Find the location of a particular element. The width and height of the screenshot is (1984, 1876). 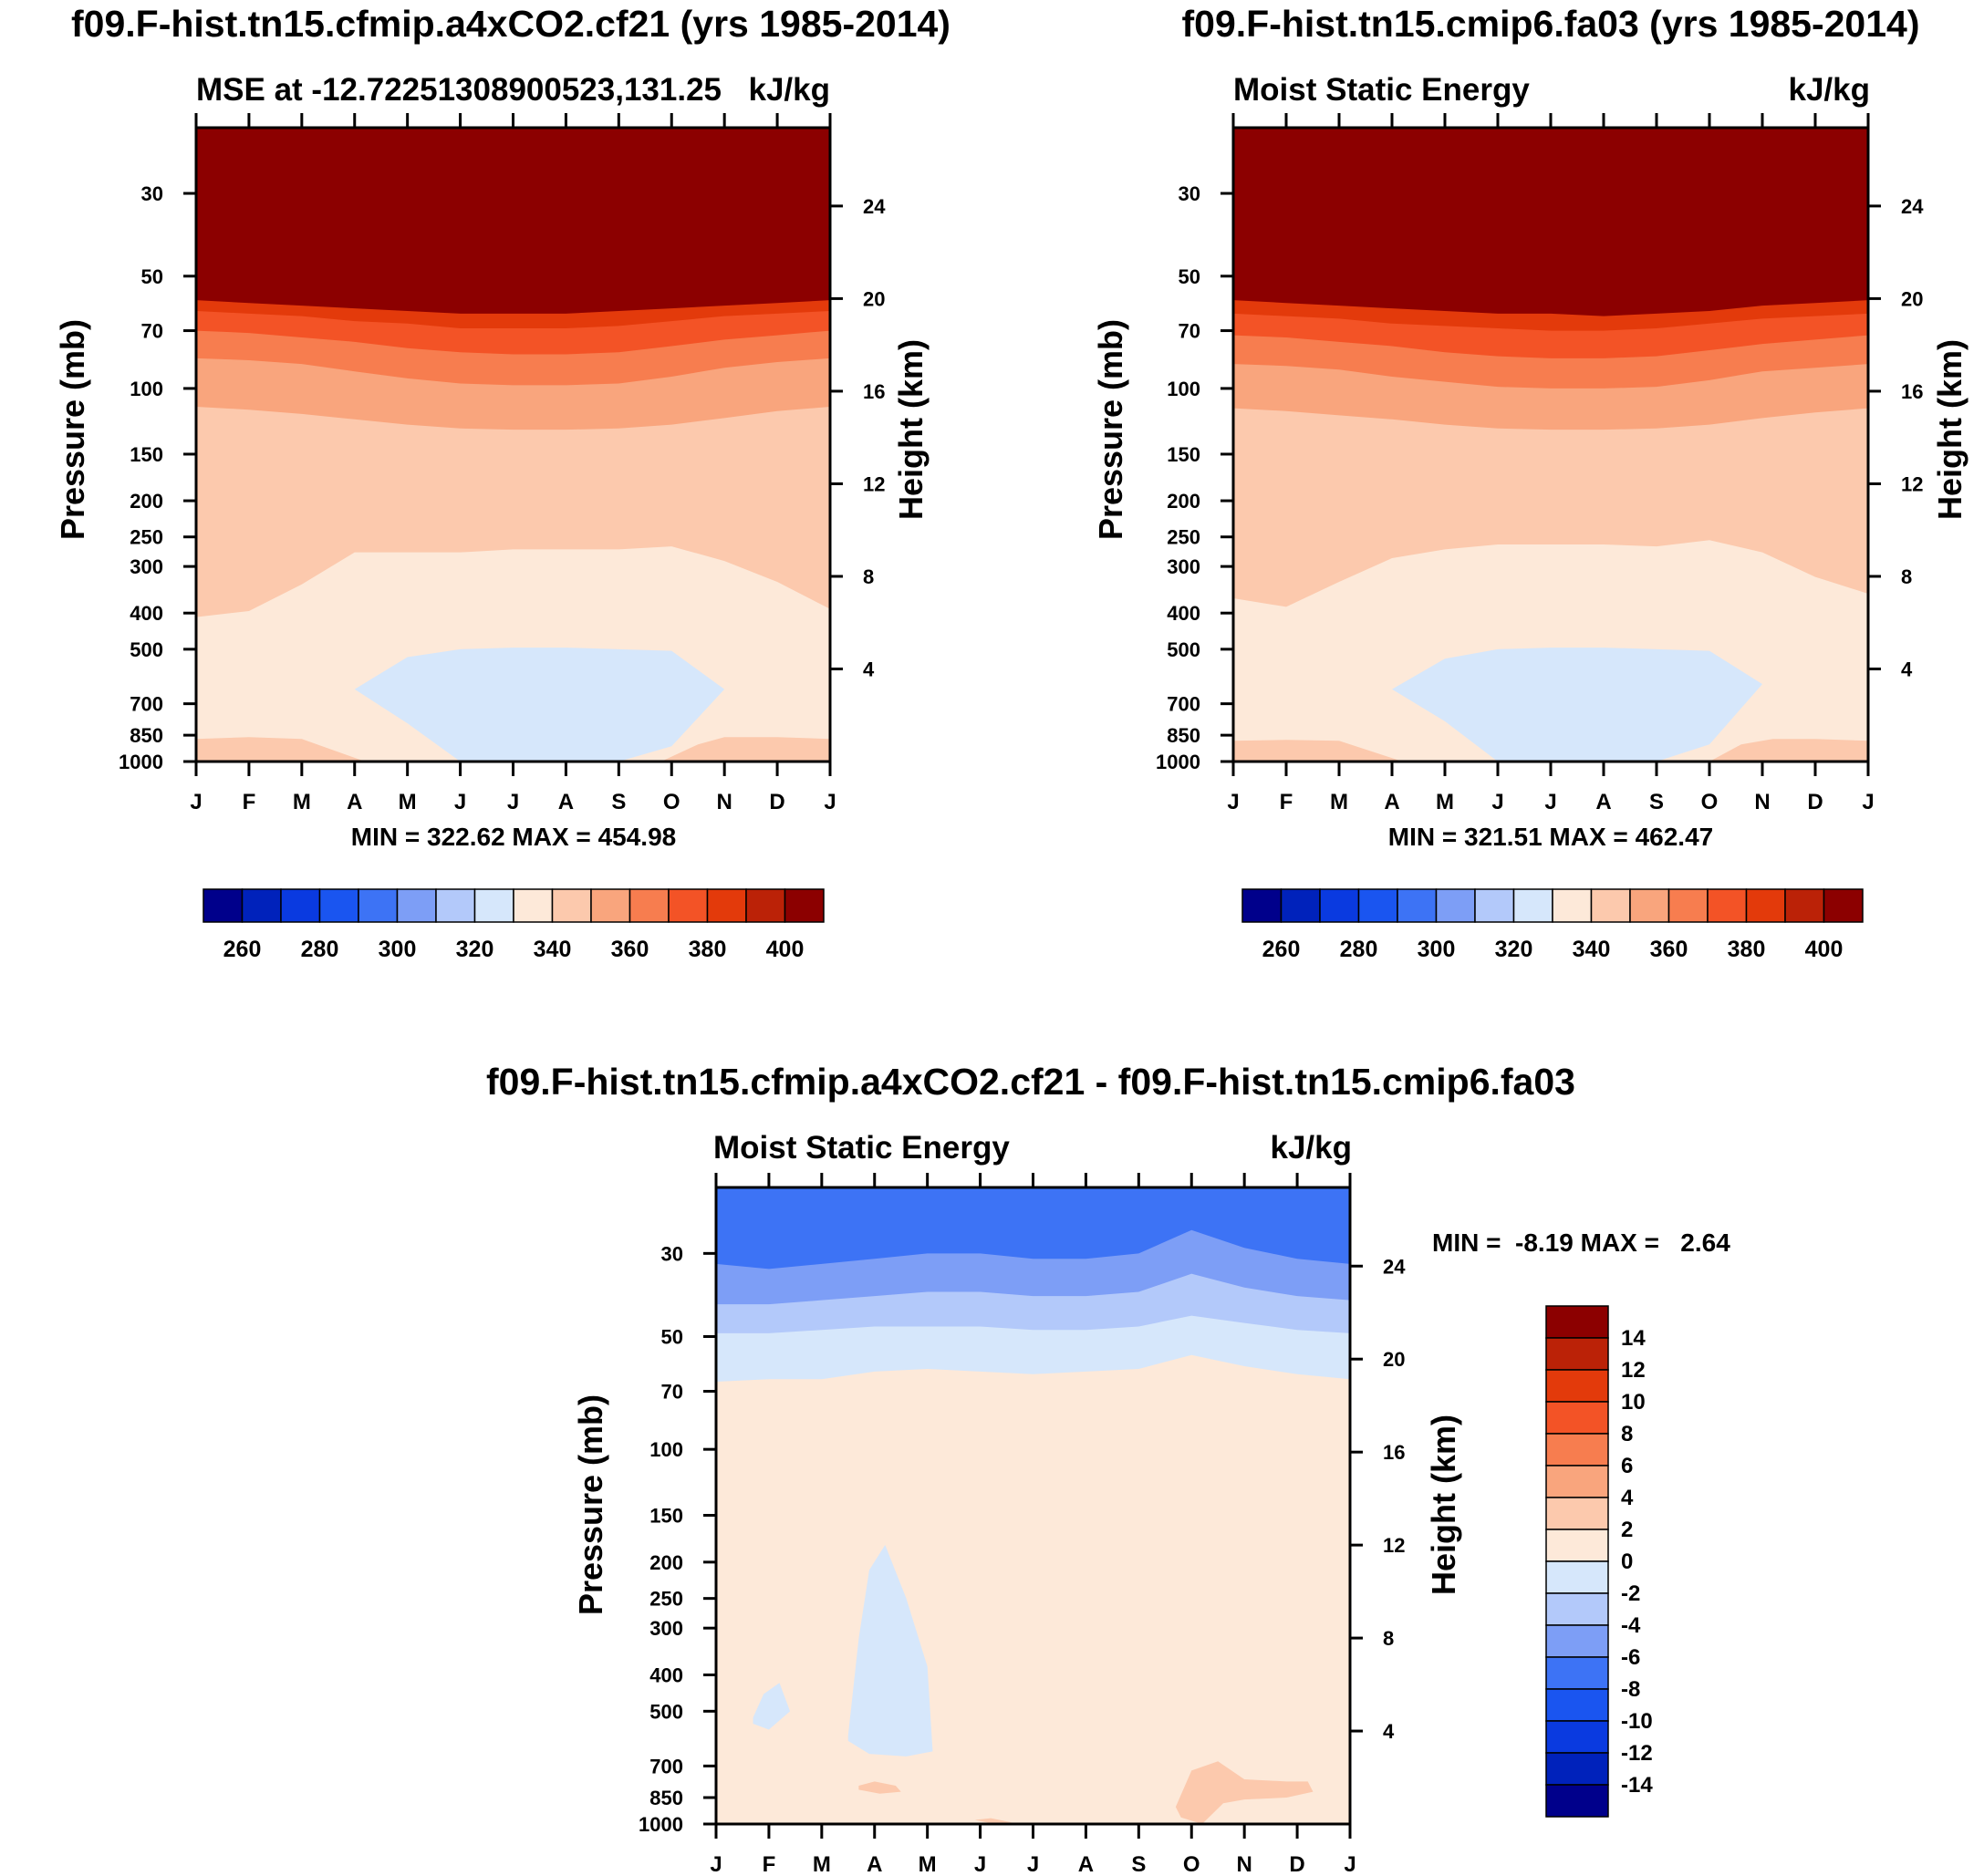

pressure-tick-label: 70 is located at coordinates (672, 1392).